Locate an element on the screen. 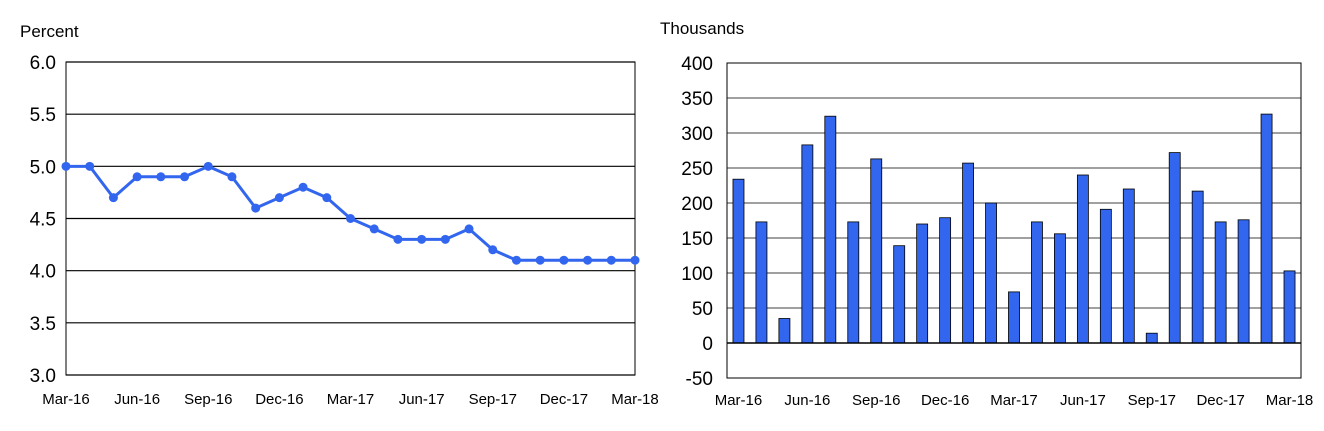  left-x-tick-label: Dec-17 is located at coordinates (564, 399).